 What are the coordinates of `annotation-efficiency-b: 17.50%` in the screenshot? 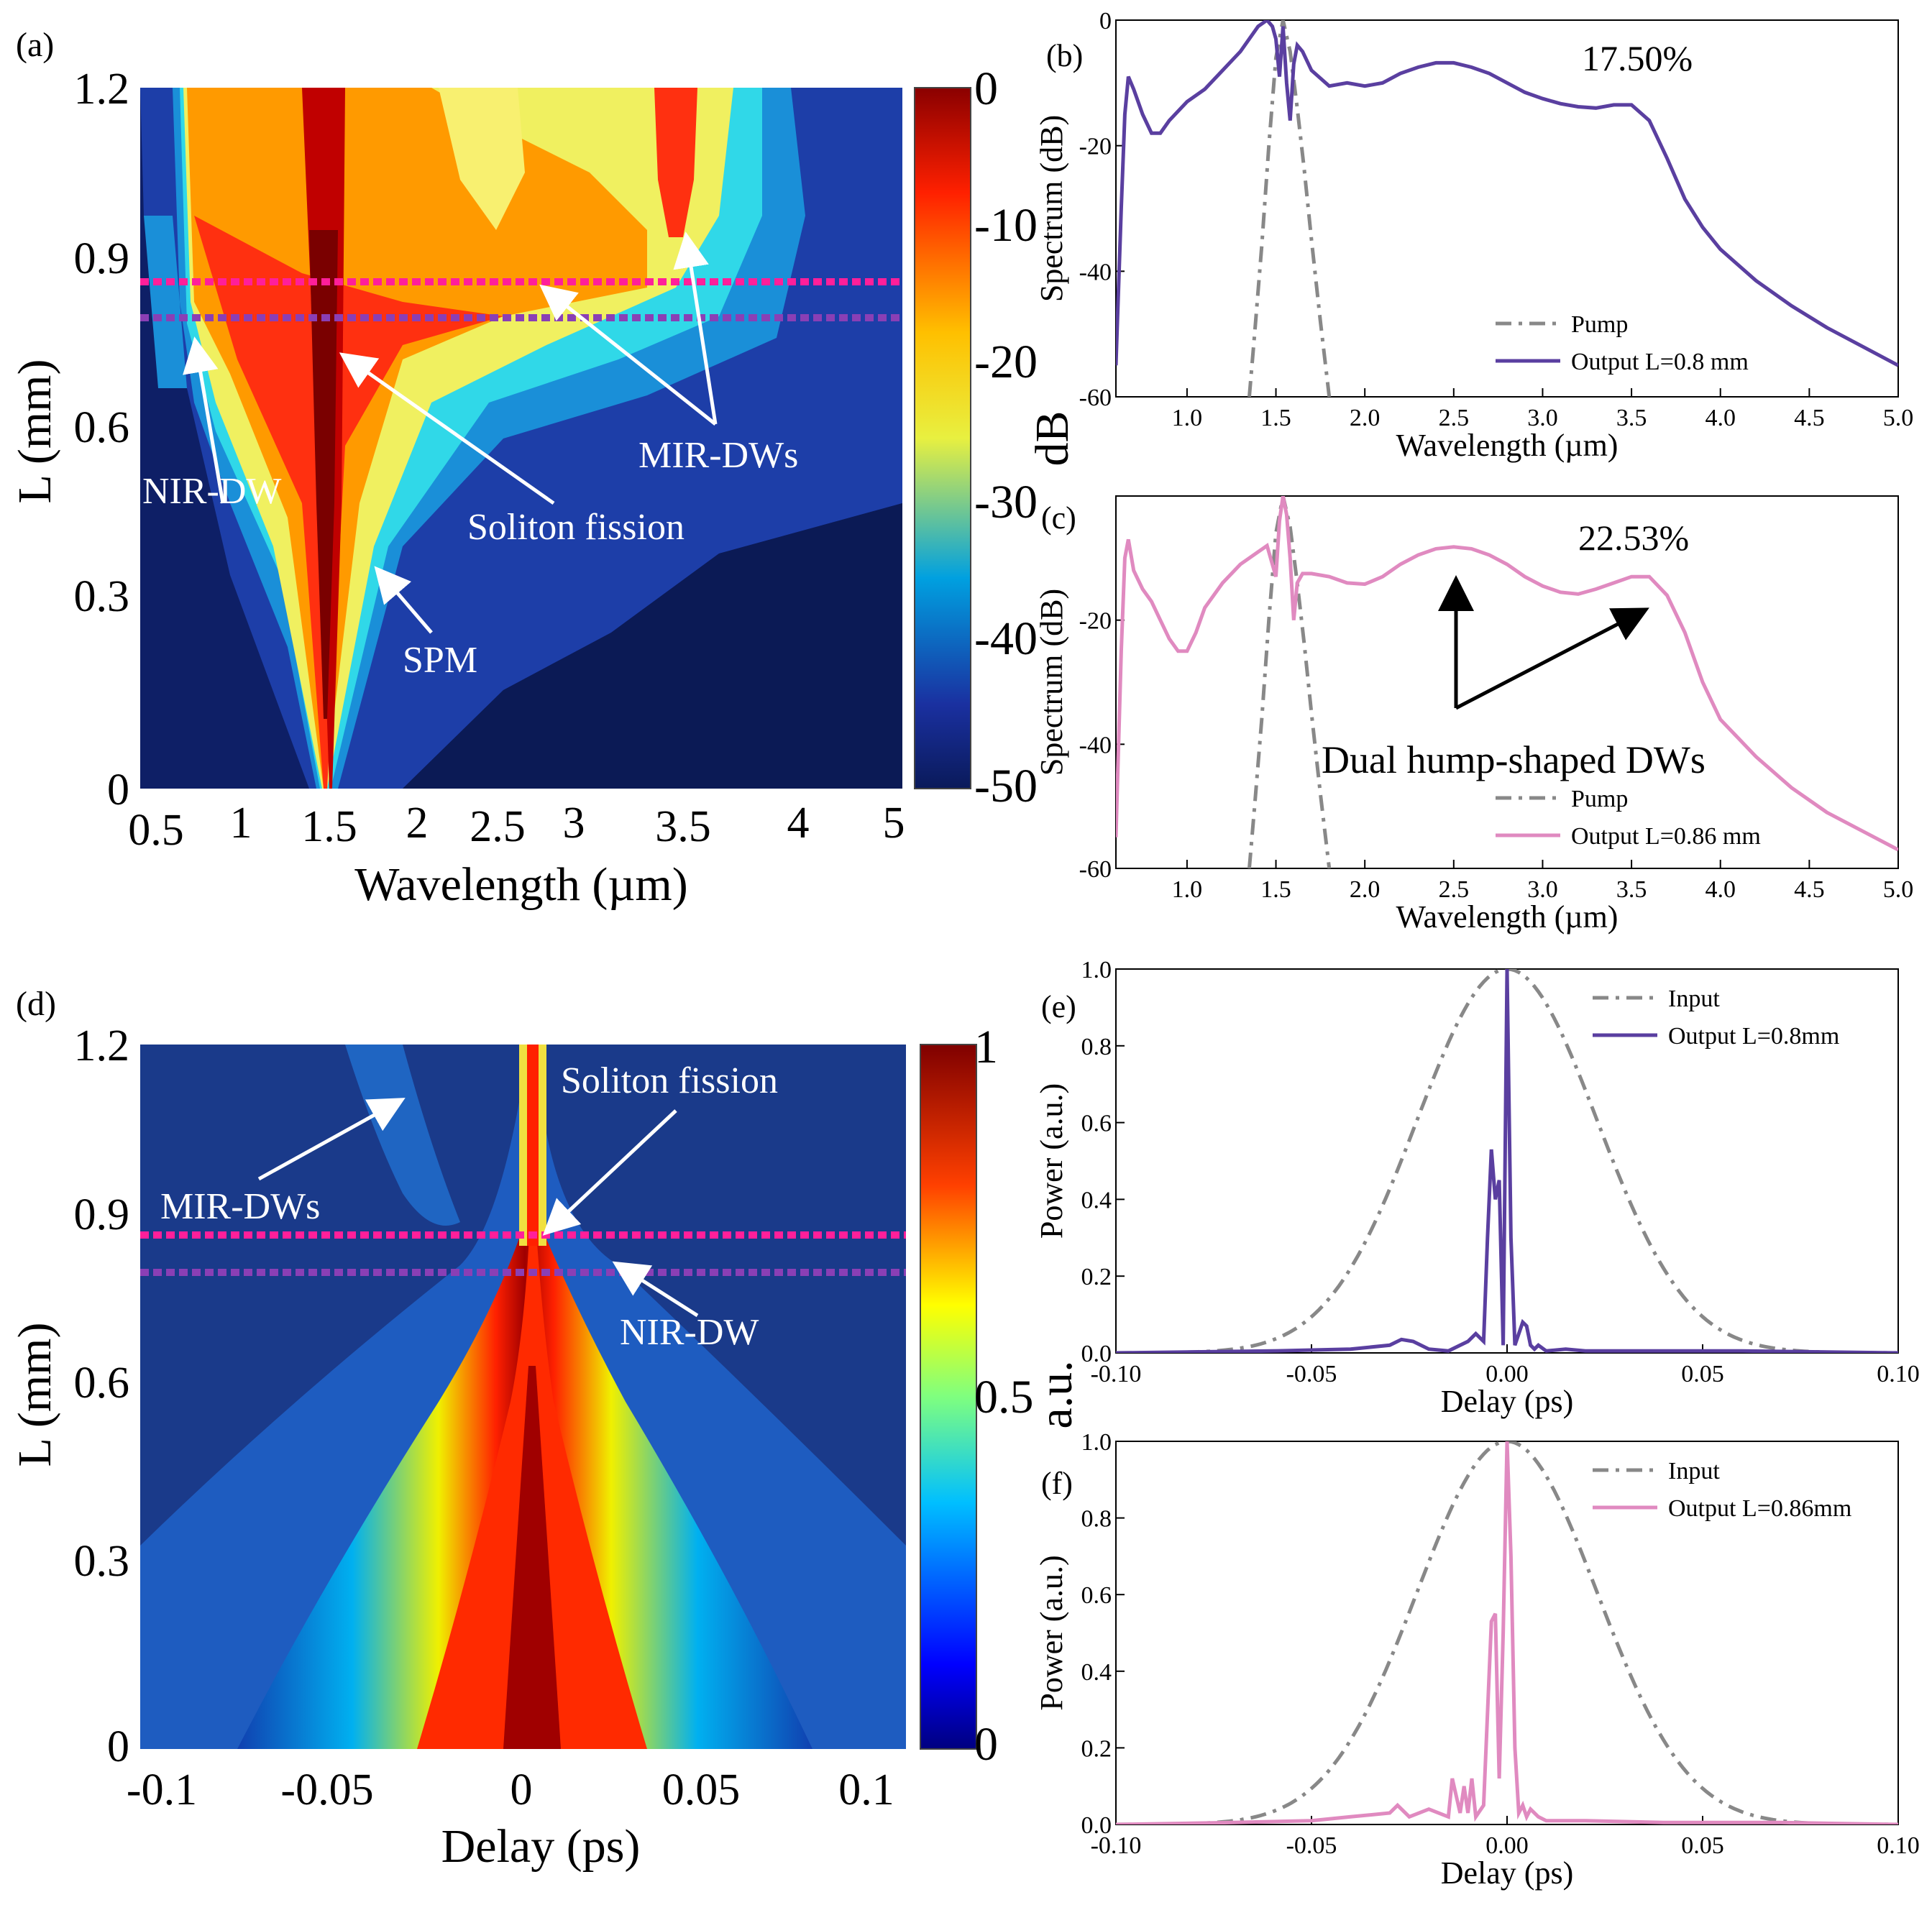 It's located at (1637, 58).